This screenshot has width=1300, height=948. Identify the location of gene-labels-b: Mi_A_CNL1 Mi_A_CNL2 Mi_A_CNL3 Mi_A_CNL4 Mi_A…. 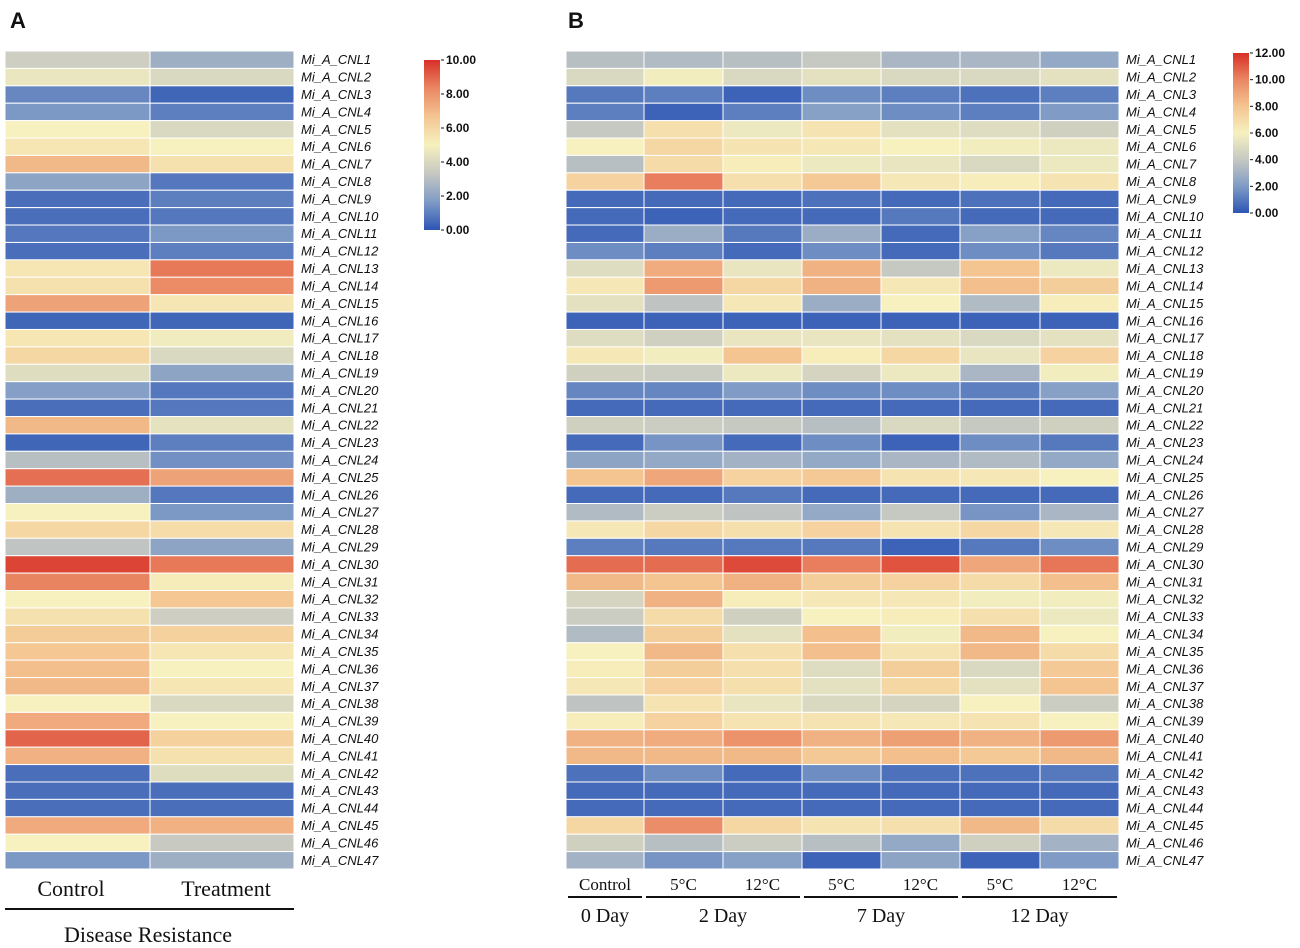
(1165, 460).